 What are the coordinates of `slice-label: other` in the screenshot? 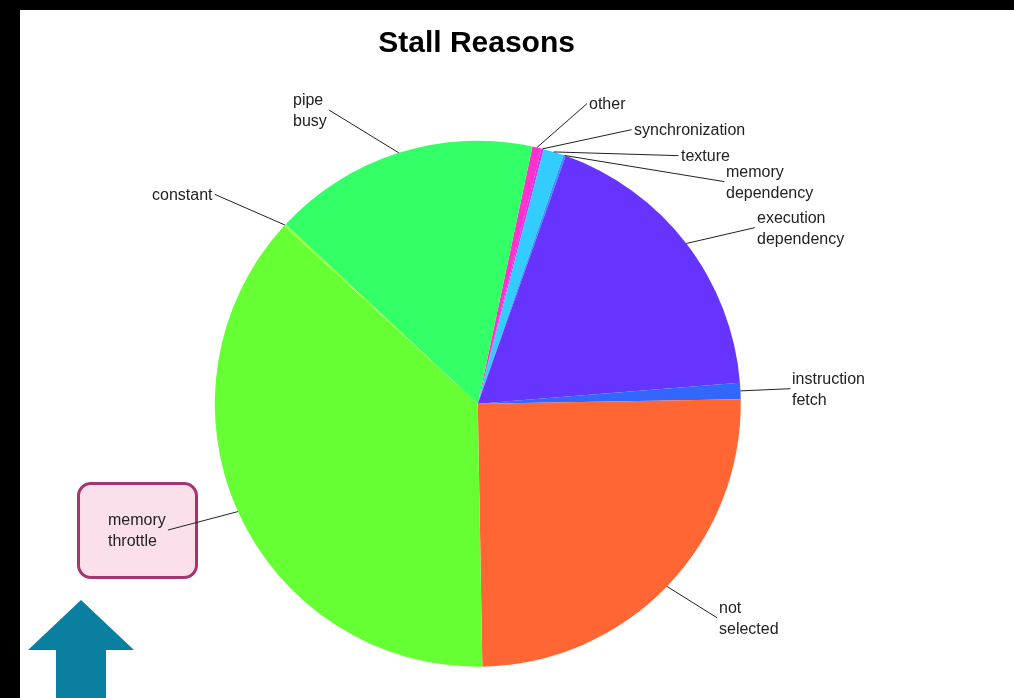 It's located at (608, 103).